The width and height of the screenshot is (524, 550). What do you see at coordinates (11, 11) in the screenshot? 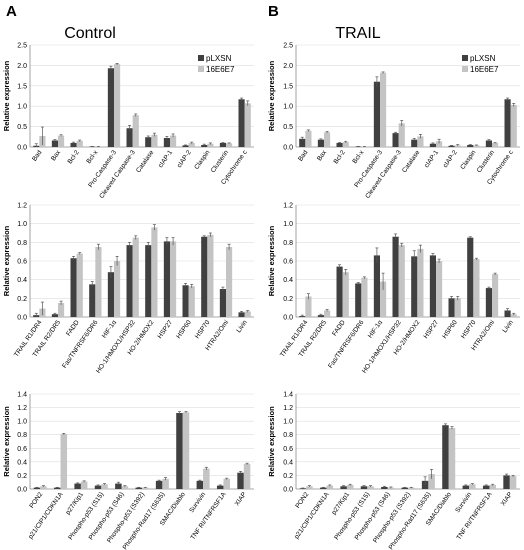
I see `panel-letter-a: A` at bounding box center [11, 11].